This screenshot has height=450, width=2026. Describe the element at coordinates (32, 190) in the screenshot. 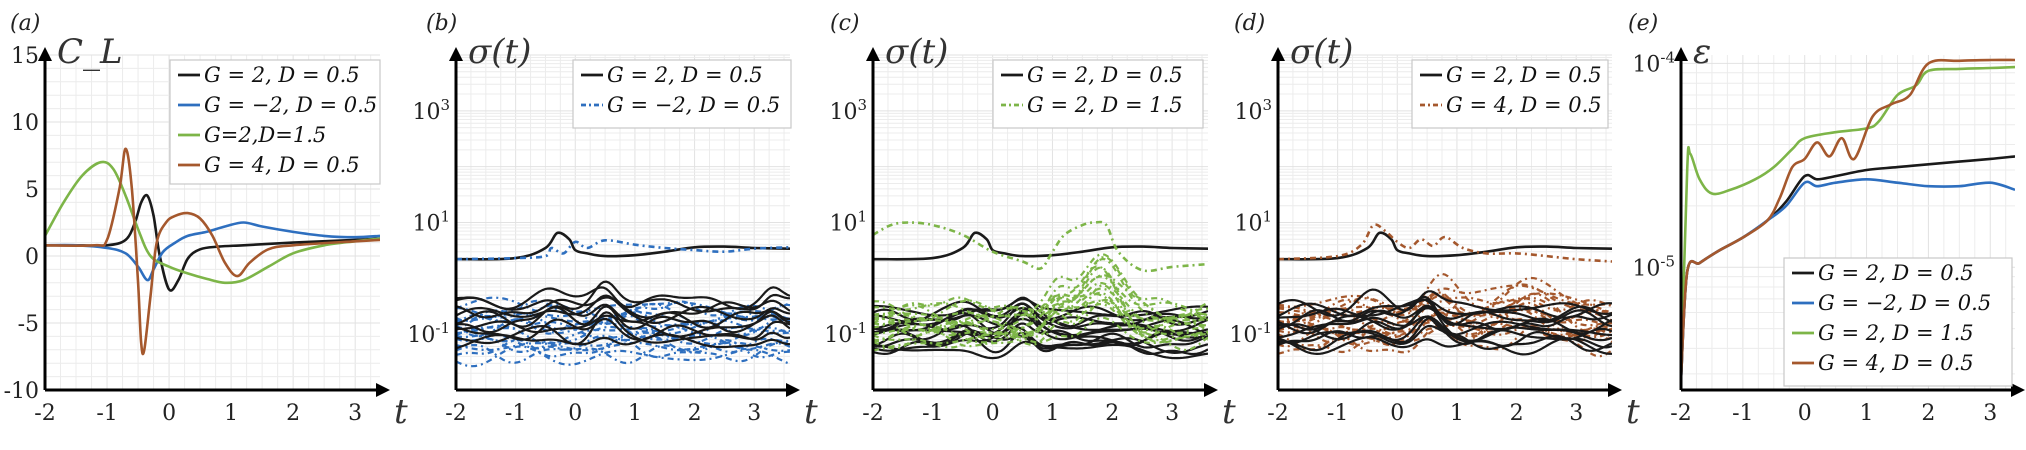

I see `y-tick-label: 5` at that location.